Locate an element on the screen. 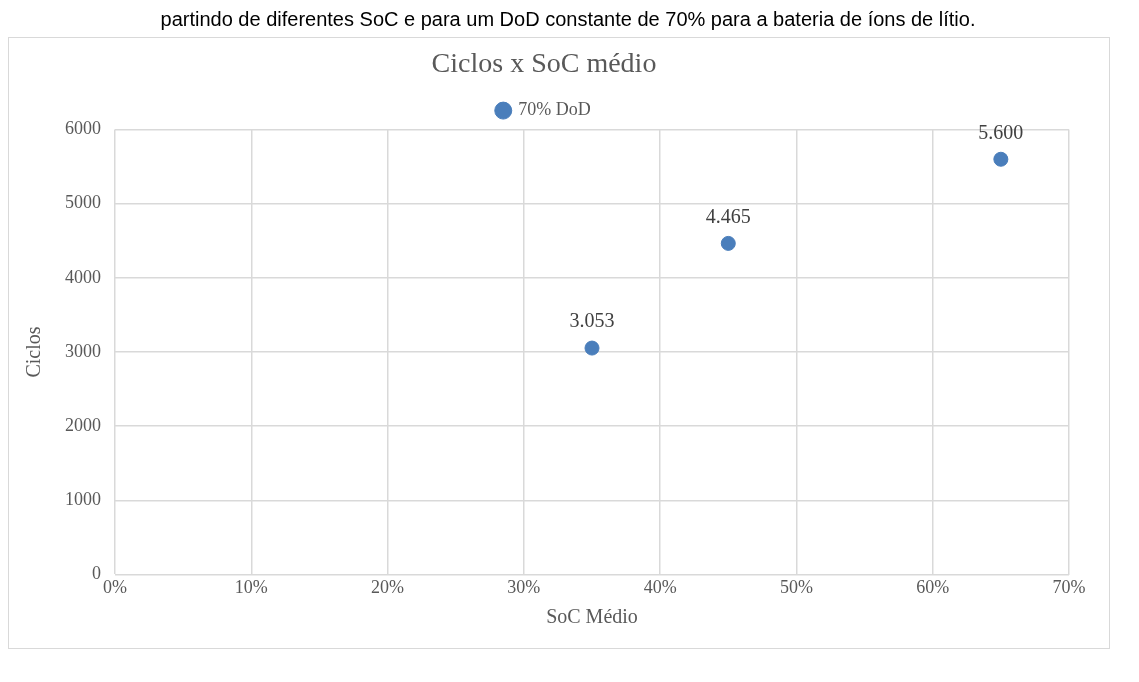 The image size is (1139, 682). x-tick-label: 10% is located at coordinates (251, 586).